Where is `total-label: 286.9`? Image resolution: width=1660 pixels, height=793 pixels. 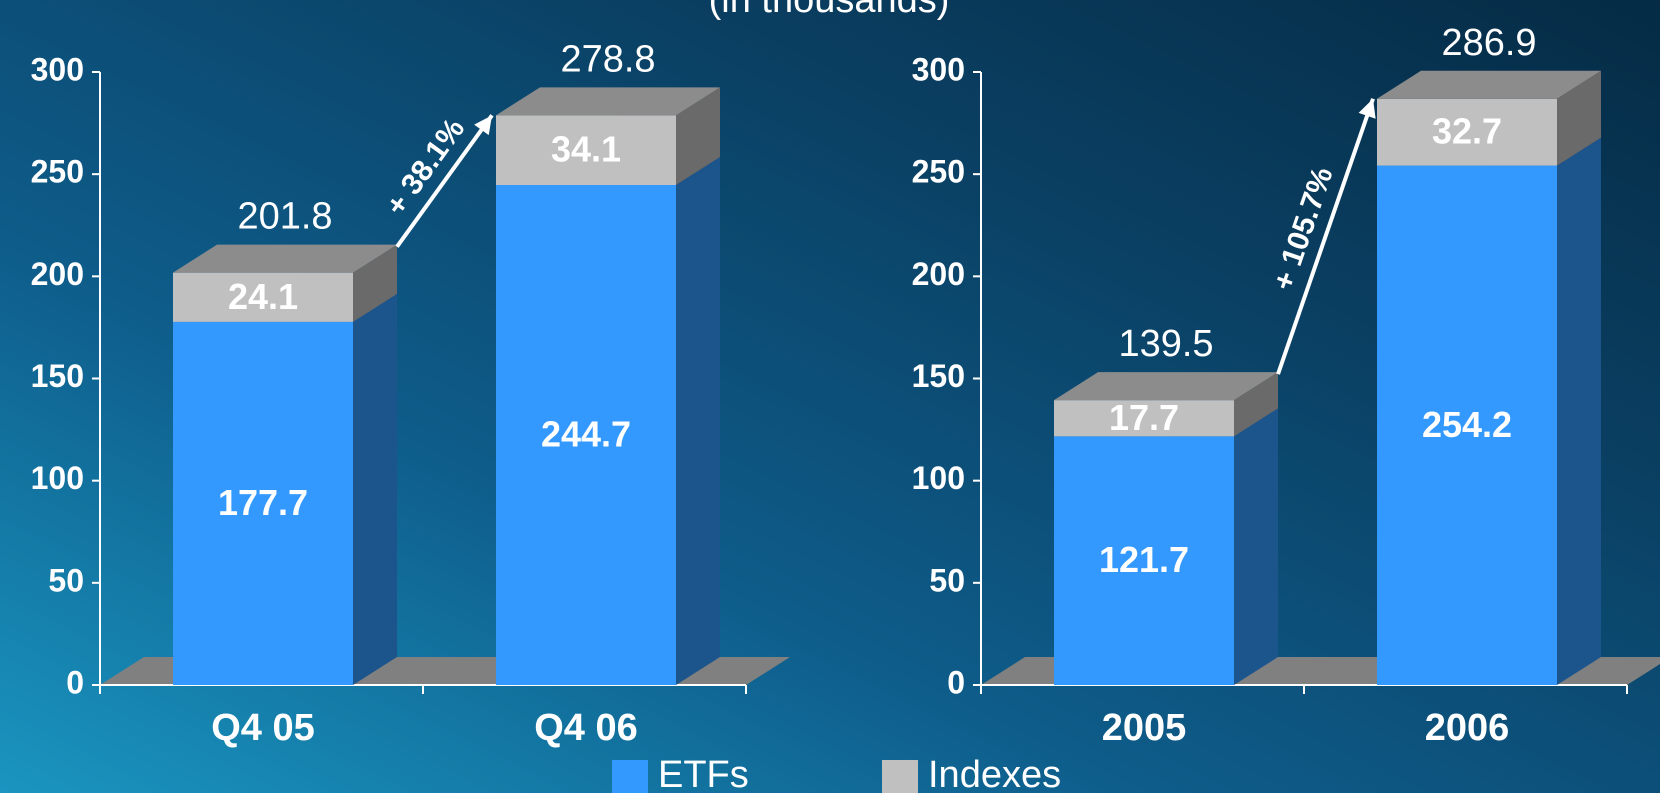
total-label: 286.9 is located at coordinates (1488, 43).